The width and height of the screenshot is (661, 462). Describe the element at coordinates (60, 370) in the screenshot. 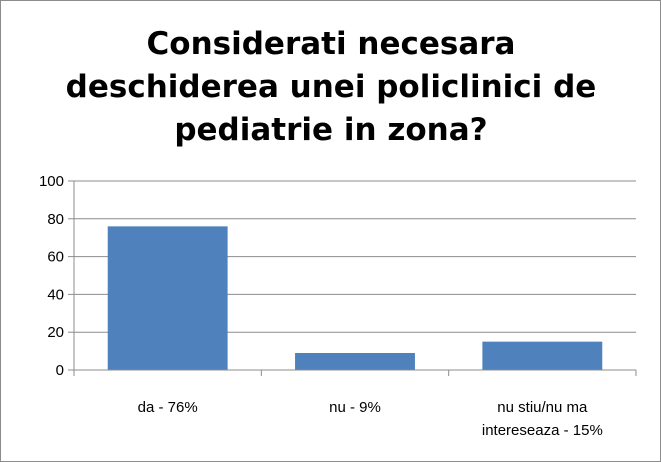

I see `y-tick-label: 0` at that location.